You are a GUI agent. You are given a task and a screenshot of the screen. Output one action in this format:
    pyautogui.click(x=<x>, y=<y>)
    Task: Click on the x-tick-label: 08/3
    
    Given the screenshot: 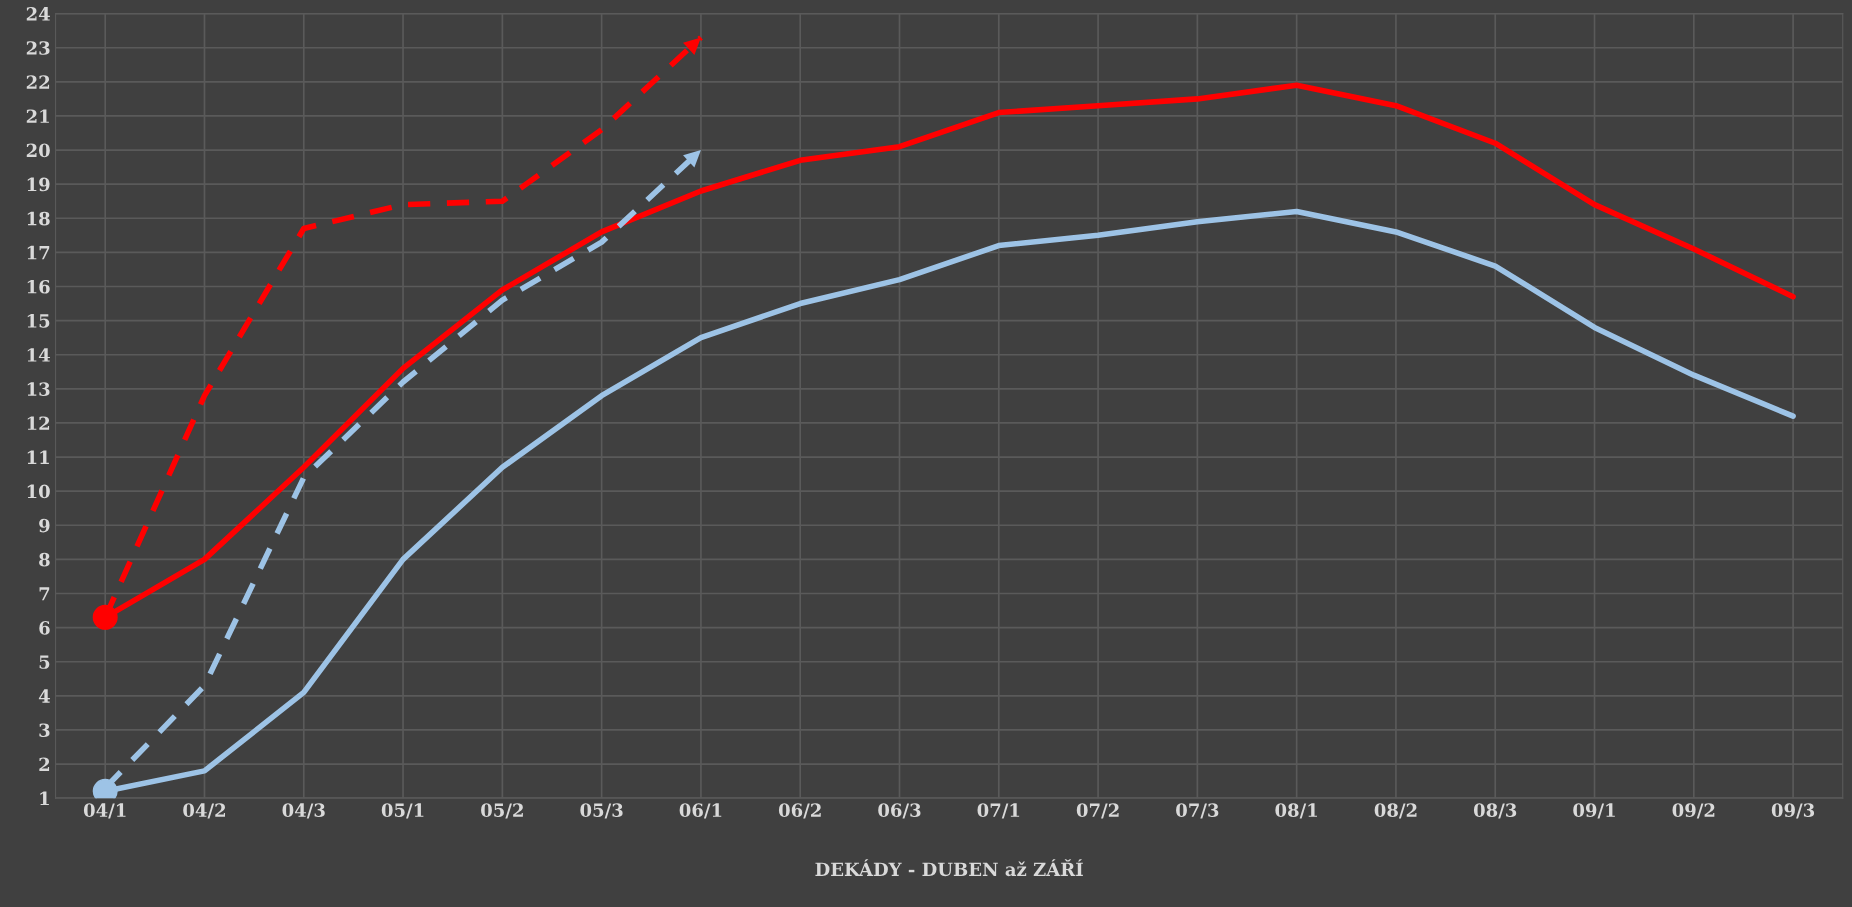 What is the action you would take?
    pyautogui.click(x=1495, y=811)
    